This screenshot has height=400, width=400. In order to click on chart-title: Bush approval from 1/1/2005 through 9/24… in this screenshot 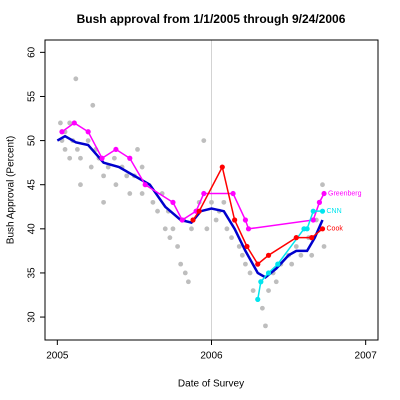, I will do `click(211, 19)`.